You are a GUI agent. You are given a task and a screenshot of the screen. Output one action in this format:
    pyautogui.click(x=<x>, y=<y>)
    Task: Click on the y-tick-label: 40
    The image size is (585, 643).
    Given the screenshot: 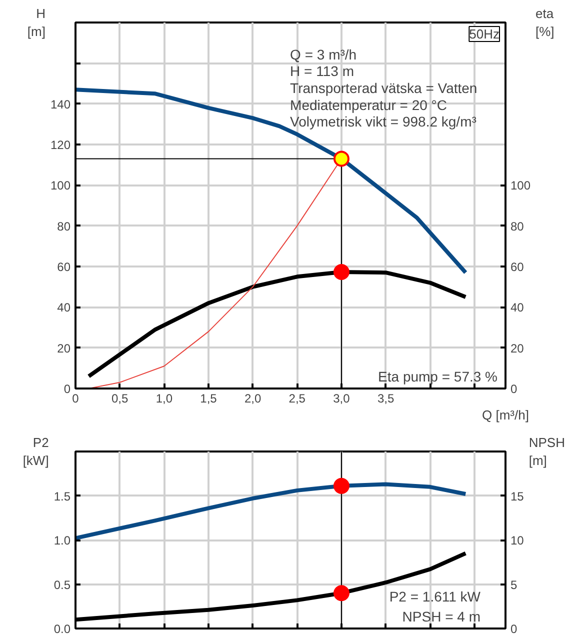 What is the action you would take?
    pyautogui.click(x=64, y=307)
    